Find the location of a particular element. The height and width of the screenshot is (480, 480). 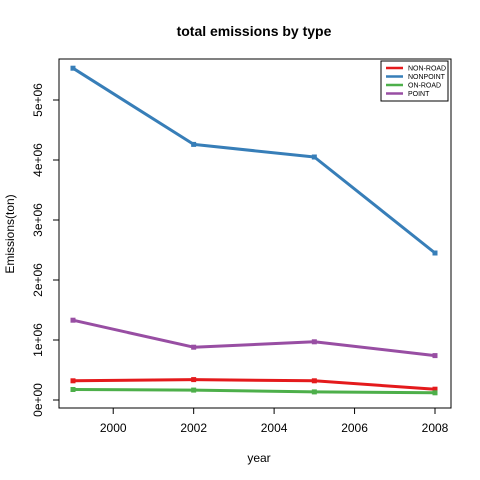

x-tick-label: 2006 is located at coordinates (354, 428).